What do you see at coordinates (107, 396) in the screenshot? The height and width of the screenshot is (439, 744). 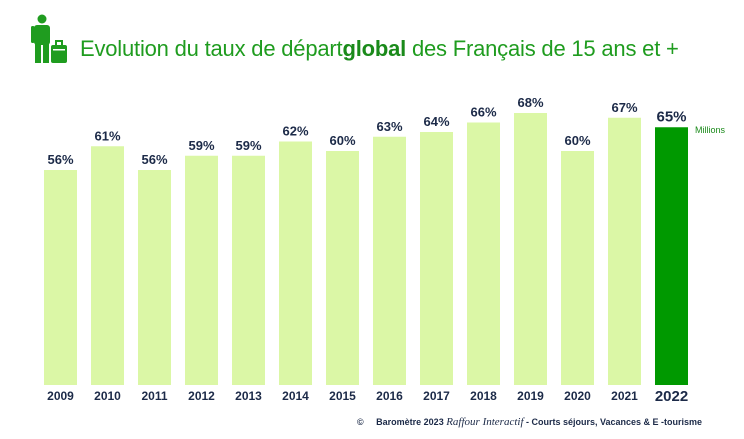 I see `year-label-2010: 2010` at bounding box center [107, 396].